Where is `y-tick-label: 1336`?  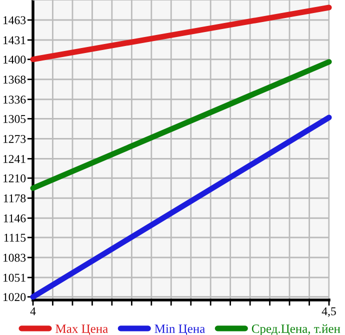
y-tick-label: 1336 is located at coordinates (14, 100).